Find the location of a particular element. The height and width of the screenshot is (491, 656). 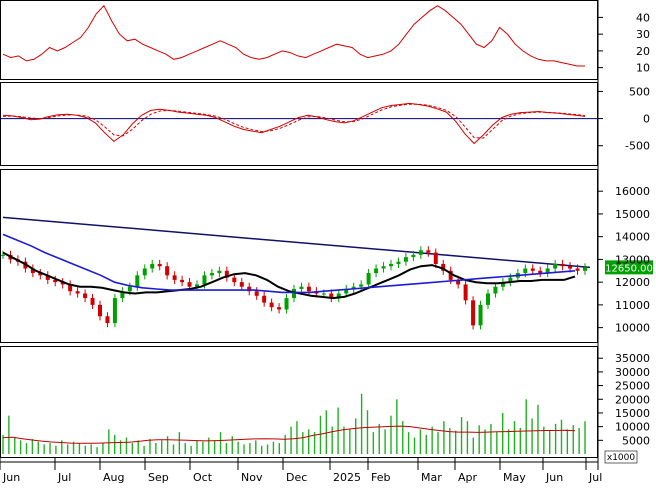

x-tick-label: Nov is located at coordinates (252, 477).